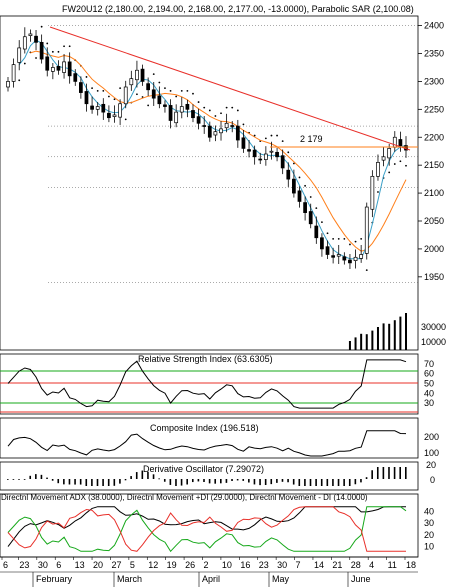 This screenshot has height=587, width=450. What do you see at coordinates (264, 565) in the screenshot?
I see `date-tick-label: 23` at bounding box center [264, 565].